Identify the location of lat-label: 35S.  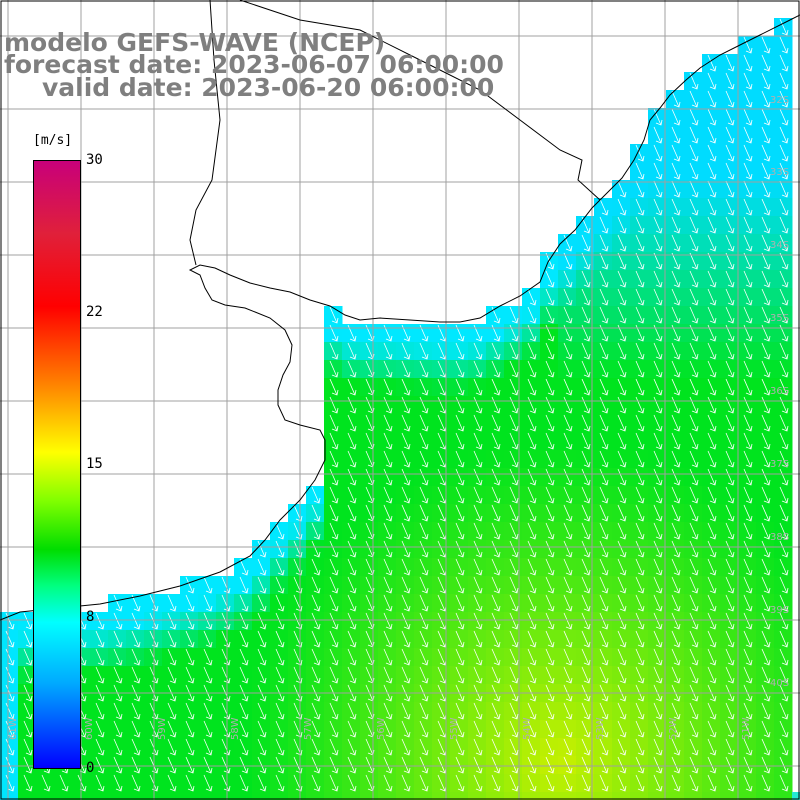
(780, 318).